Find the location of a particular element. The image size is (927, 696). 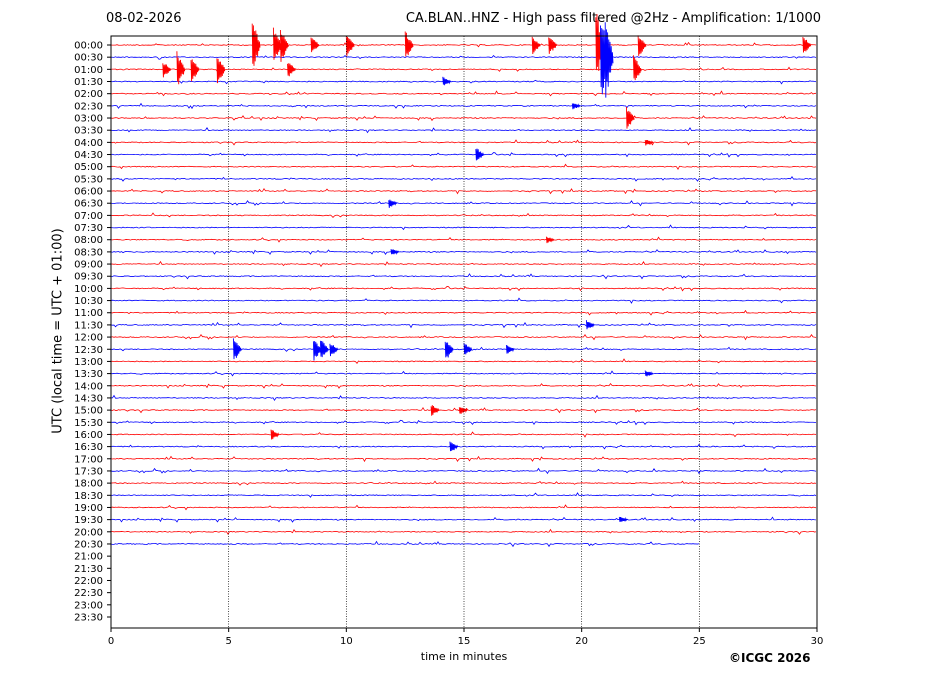

y-tick-label: 11:30 is located at coordinates (88, 325).